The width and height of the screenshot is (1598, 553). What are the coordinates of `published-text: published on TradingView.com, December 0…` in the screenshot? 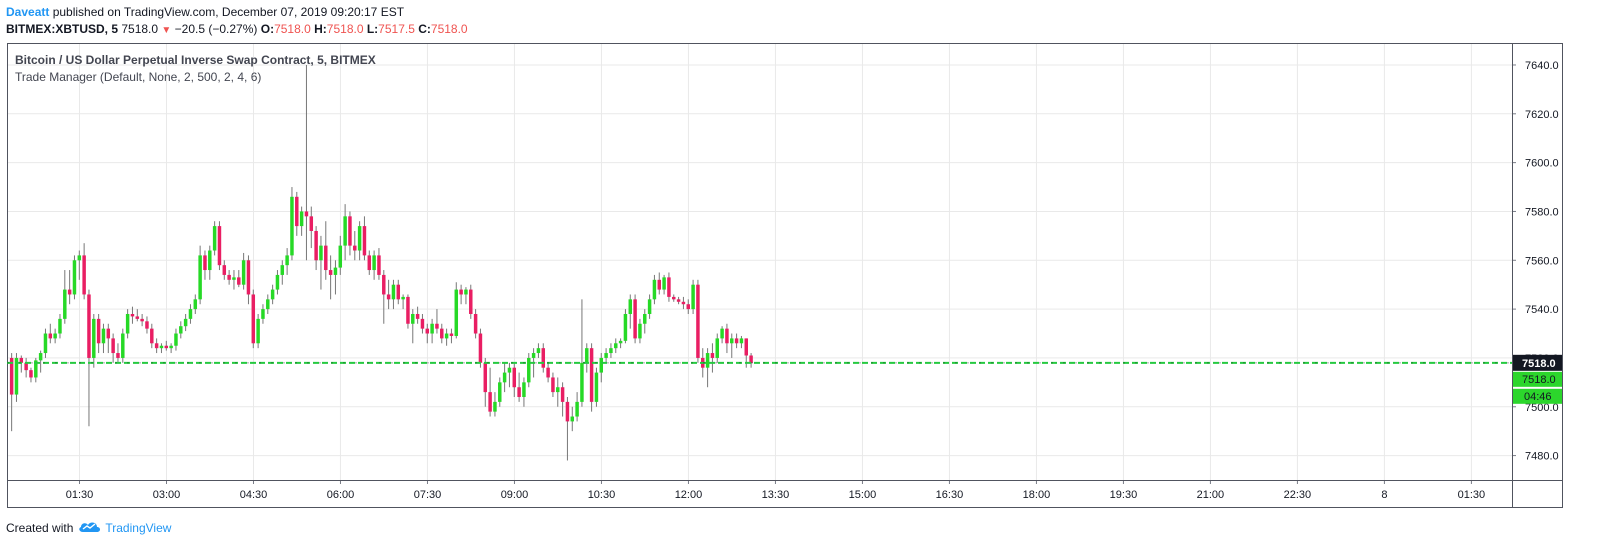 It's located at (227, 12).